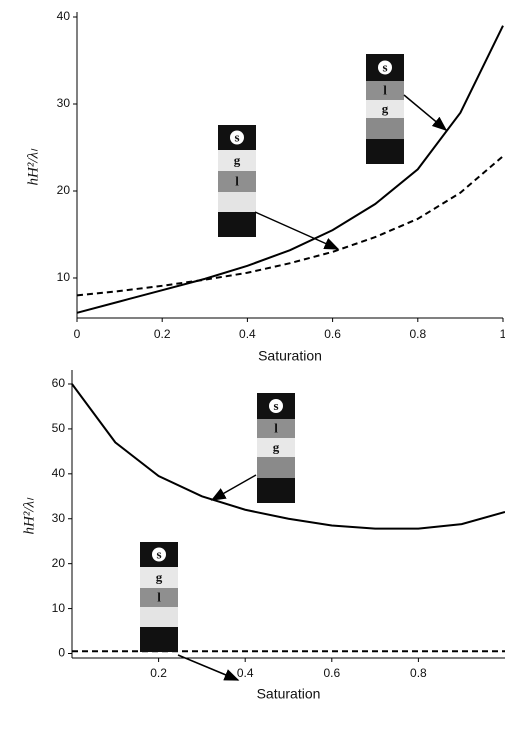  What do you see at coordinates (59, 428) in the screenshot?
I see `y-tick-label: 50` at bounding box center [59, 428].